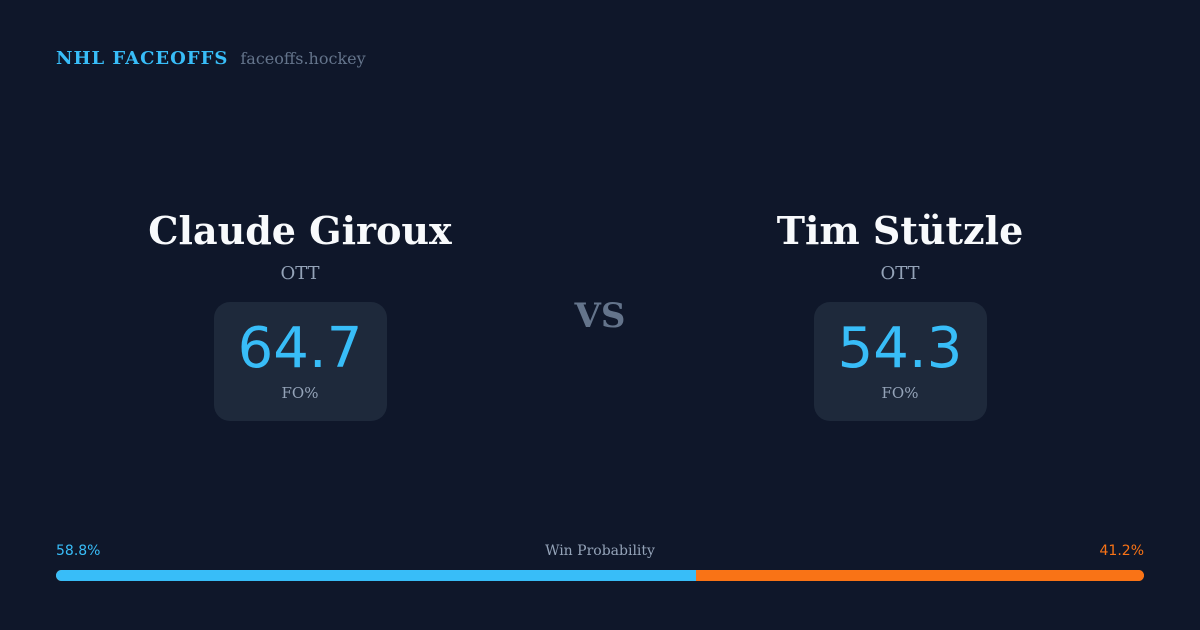 This screenshot has width=1200, height=630. What do you see at coordinates (303, 58) in the screenshot?
I see `brand-site: faceoffs.hockey` at bounding box center [303, 58].